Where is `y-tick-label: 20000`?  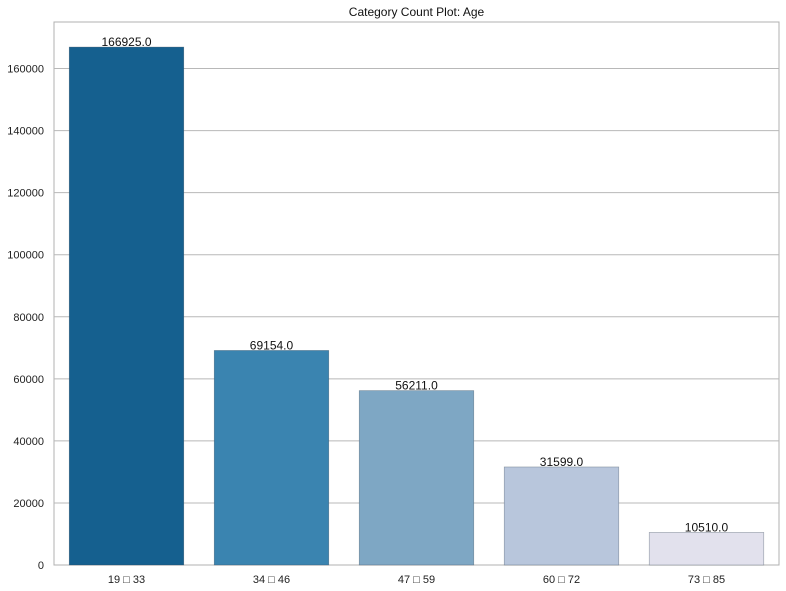 y-tick-label: 20000 is located at coordinates (28, 504).